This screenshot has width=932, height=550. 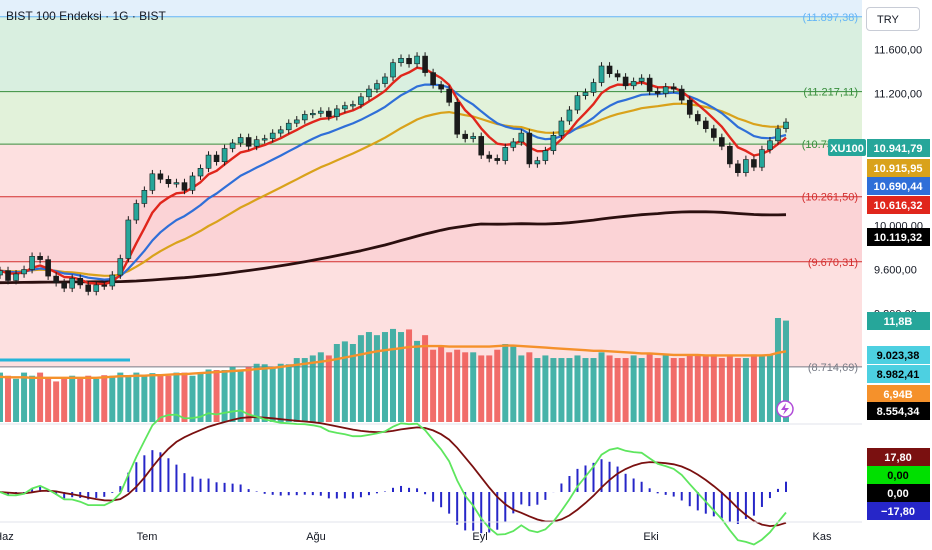 I want to click on x-tick-label: Haz, so click(x=7, y=537).